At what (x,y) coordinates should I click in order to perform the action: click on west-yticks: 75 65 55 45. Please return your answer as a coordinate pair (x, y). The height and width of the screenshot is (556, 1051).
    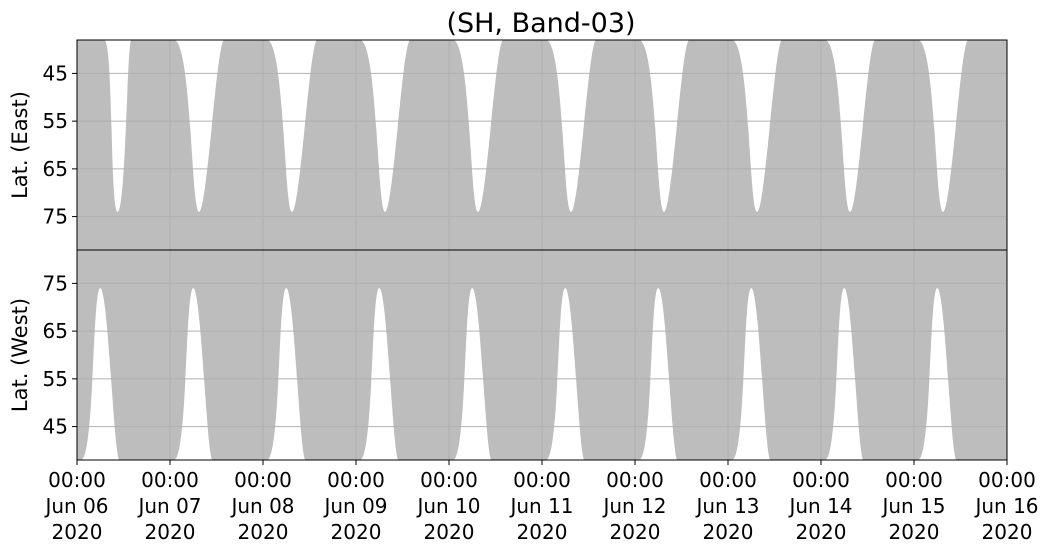
    Looking at the image, I should click on (60, 355).